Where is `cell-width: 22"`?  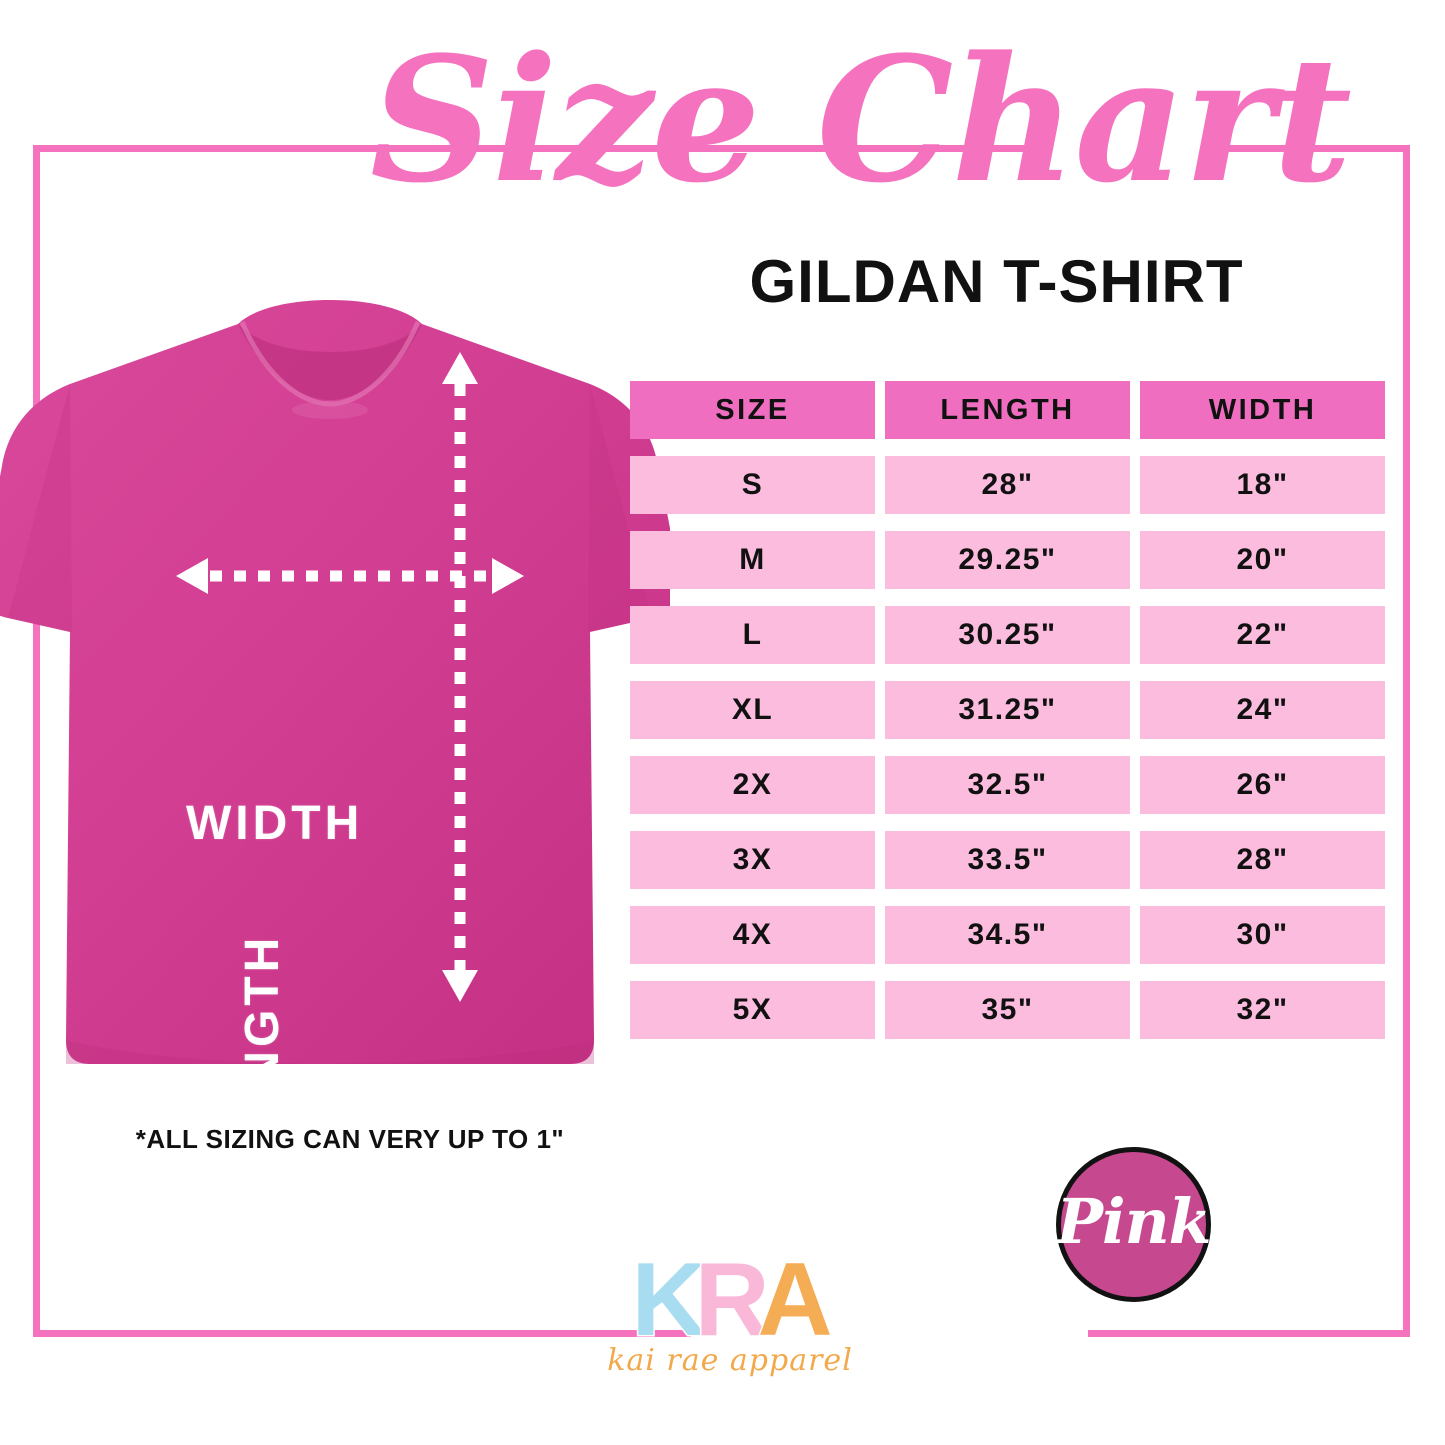
cell-width: 22" is located at coordinates (1262, 635).